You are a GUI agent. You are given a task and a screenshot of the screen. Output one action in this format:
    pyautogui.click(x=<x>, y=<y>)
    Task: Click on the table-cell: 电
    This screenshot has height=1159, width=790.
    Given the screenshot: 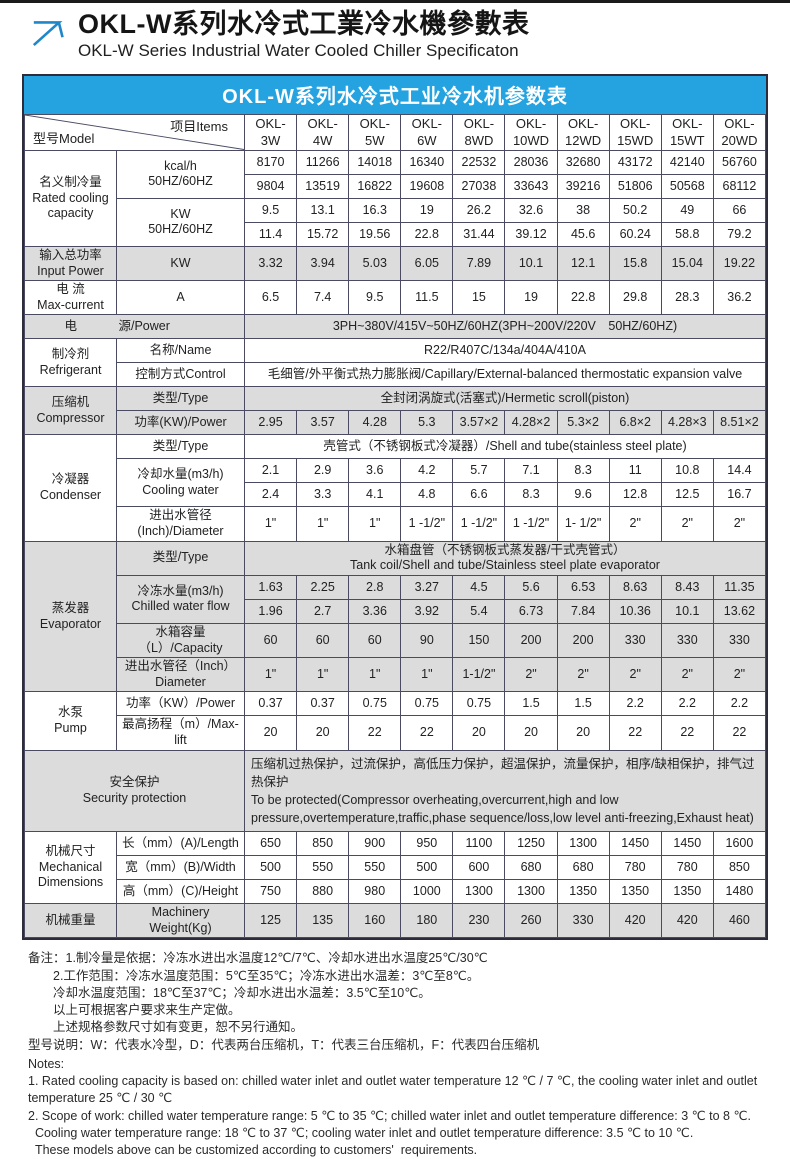 What is the action you would take?
    pyautogui.click(x=70, y=327)
    